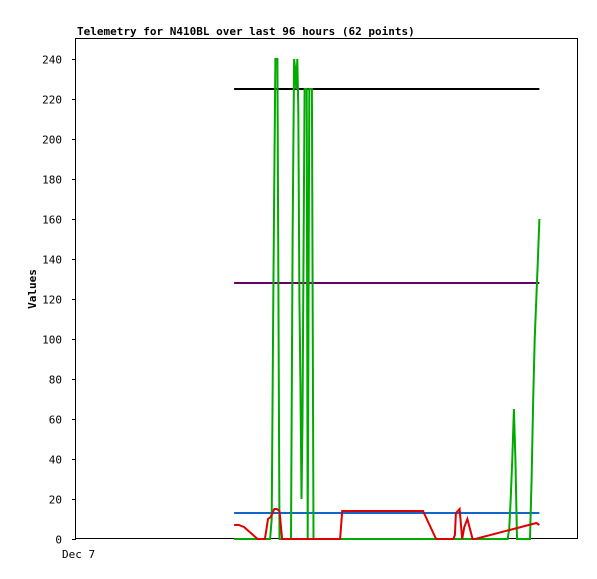 This screenshot has height=579, width=597. Describe the element at coordinates (52, 260) in the screenshot. I see `y-tick-label: 140` at that location.